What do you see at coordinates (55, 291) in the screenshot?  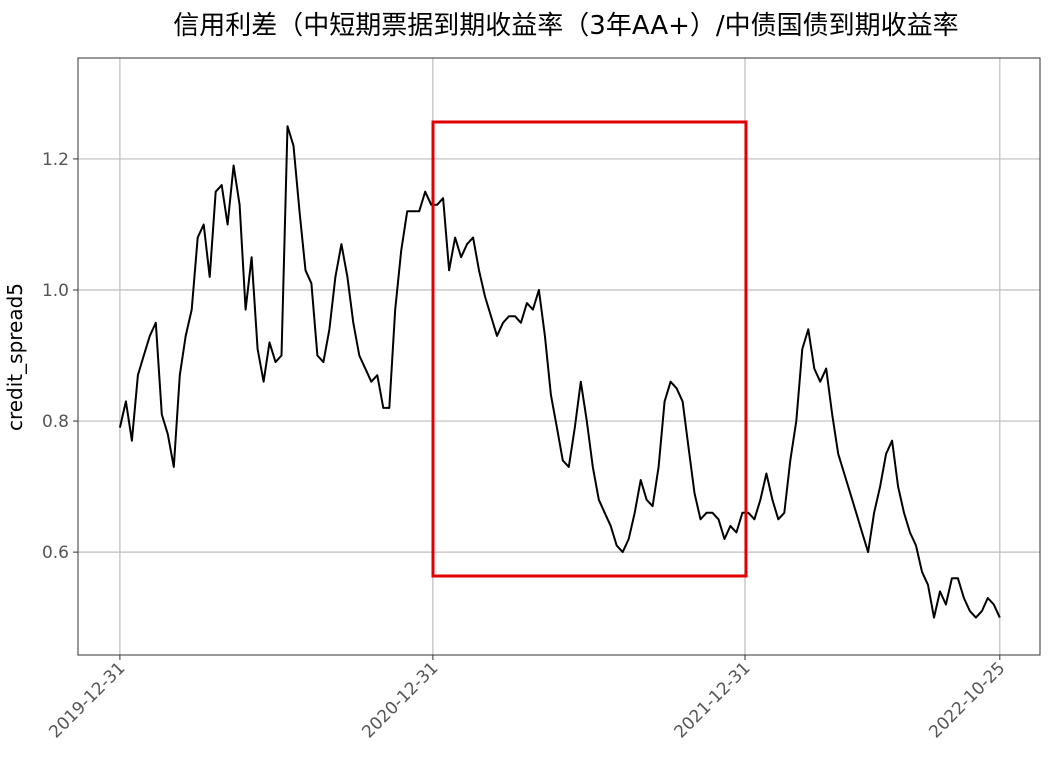 I see `y-tick-label: 1.0` at bounding box center [55, 291].